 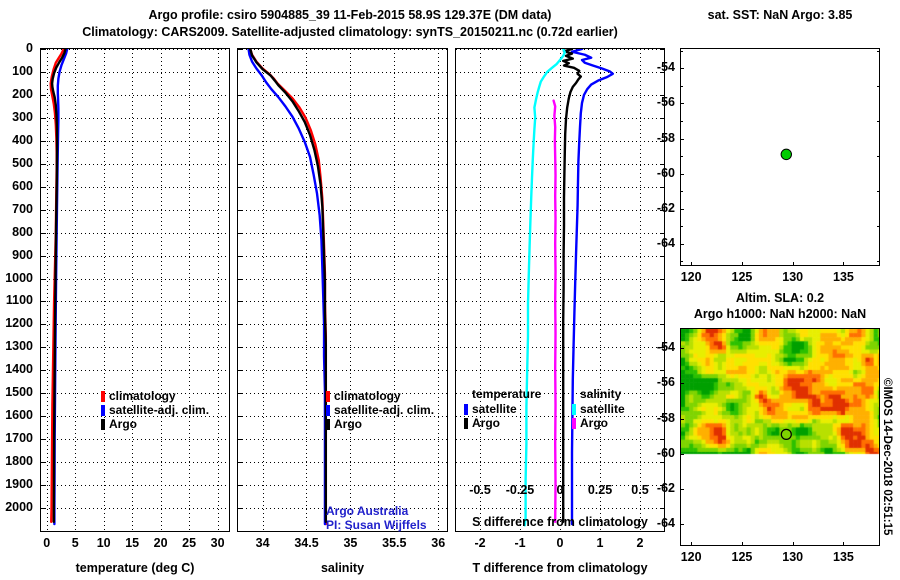 I want to click on tick-tdiff-x: -2, so click(x=480, y=543).